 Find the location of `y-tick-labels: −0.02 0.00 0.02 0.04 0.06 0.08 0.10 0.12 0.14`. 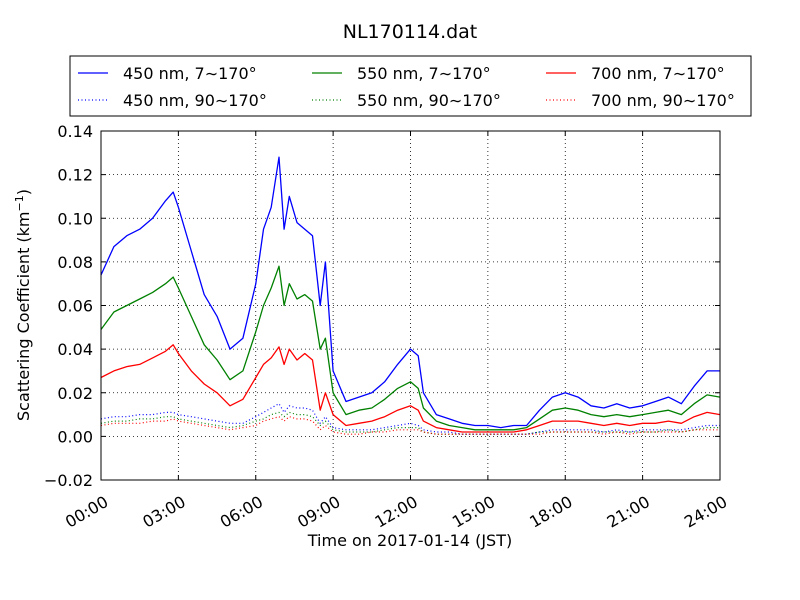

y-tick-labels: −0.02 0.00 0.02 0.04 0.06 0.08 0.10 0.12 0.14 is located at coordinates (68, 306).